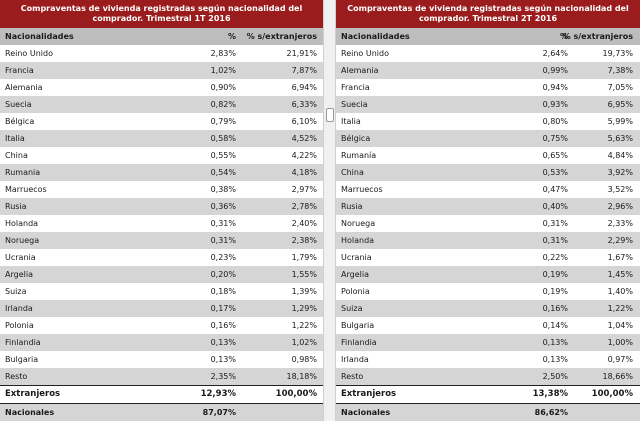 The height and width of the screenshot is (421, 640). What do you see at coordinates (161, 291) in the screenshot?
I see `table-row: Suiza 0,18% 1,39%` at bounding box center [161, 291].